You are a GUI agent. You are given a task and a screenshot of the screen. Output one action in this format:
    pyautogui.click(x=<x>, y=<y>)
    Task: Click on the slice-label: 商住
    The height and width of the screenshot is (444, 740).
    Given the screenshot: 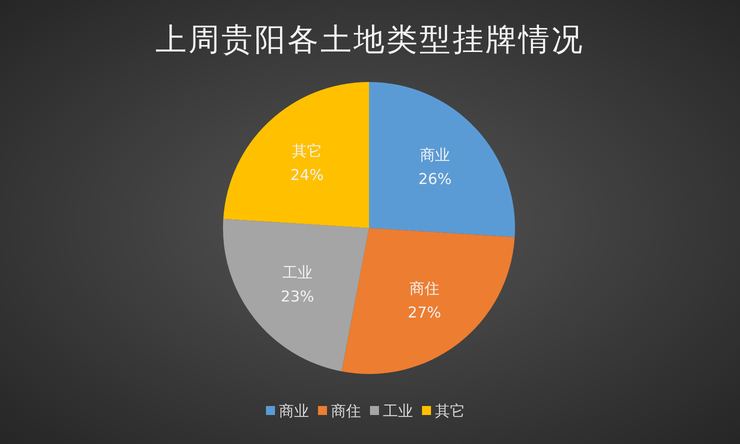 What is the action you would take?
    pyautogui.click(x=424, y=289)
    